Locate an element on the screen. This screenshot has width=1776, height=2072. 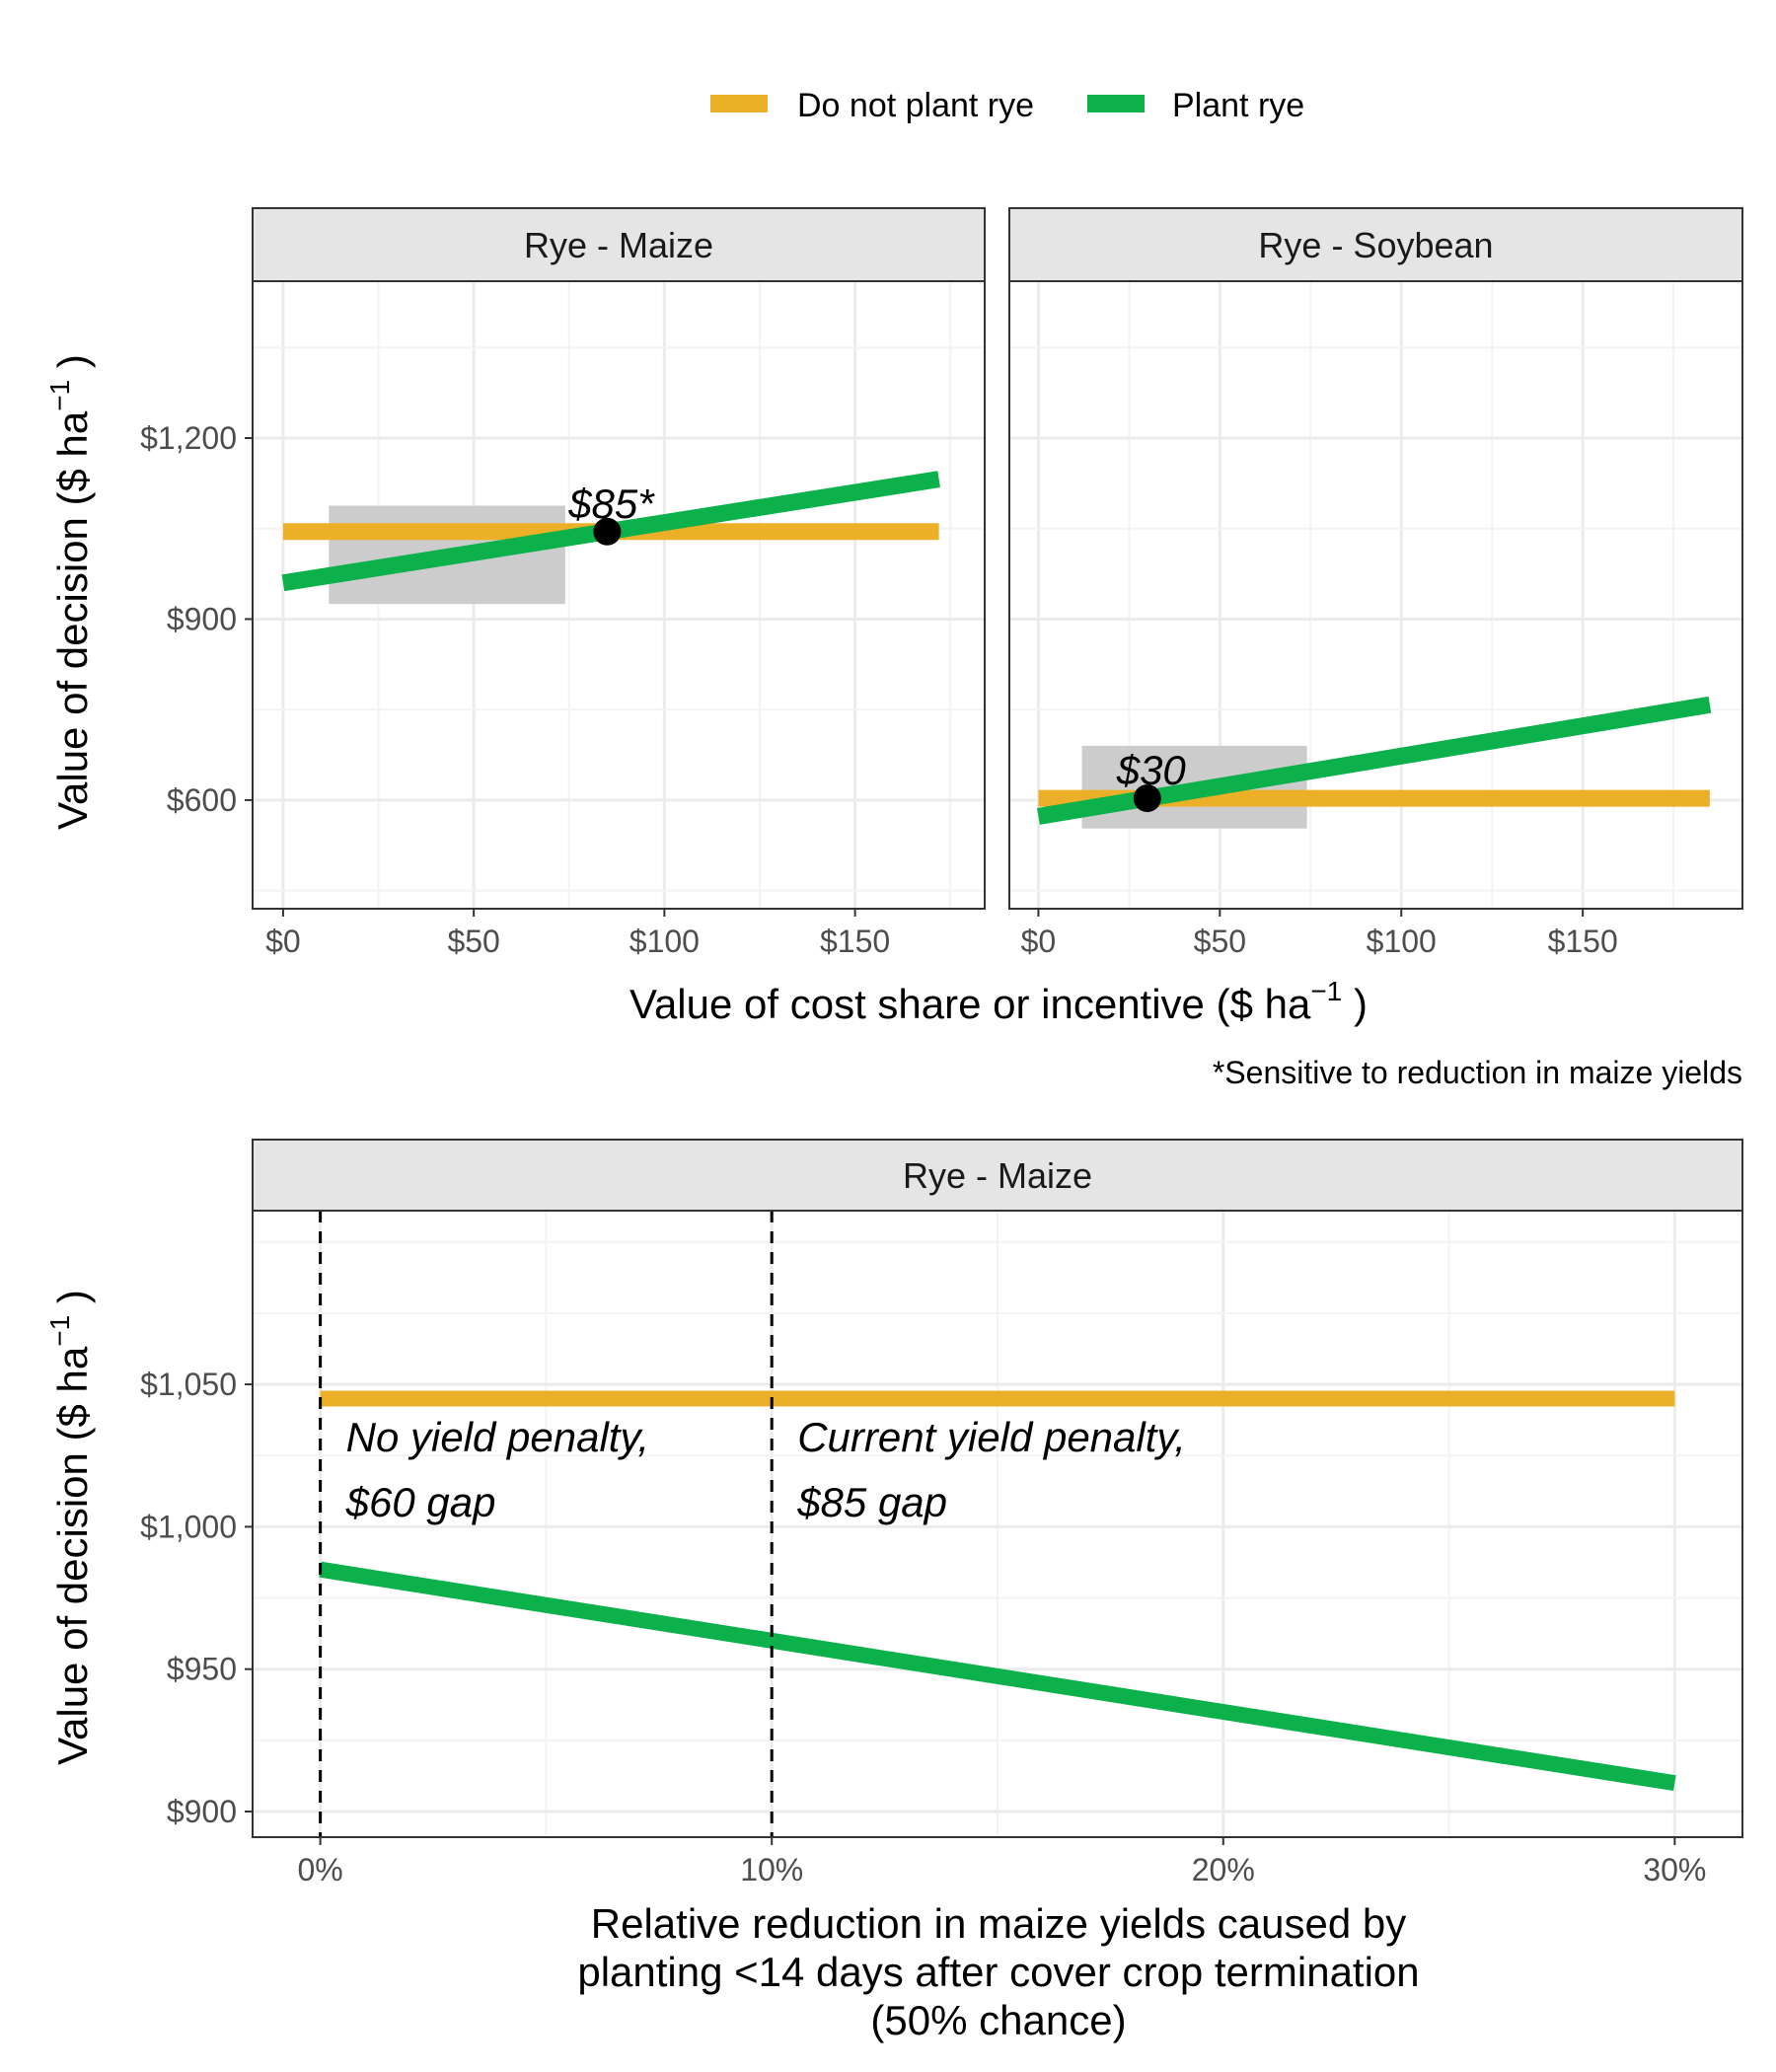
y-tick-label: $1,200 is located at coordinates (189, 438).